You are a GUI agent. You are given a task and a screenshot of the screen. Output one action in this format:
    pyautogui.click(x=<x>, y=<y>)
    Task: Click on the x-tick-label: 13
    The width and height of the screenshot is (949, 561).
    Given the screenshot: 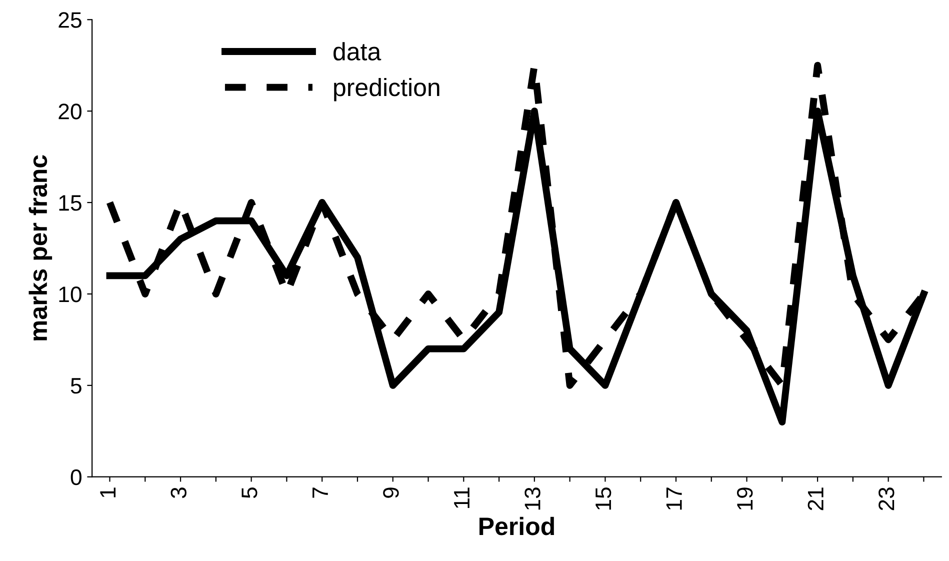 What is the action you would take?
    pyautogui.click(x=532, y=499)
    